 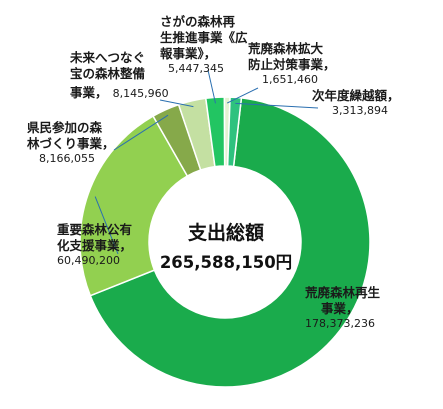 What do you see at coordinates (360, 110) in the screenshot?
I see `label-value: 3,313,894` at bounding box center [360, 110].